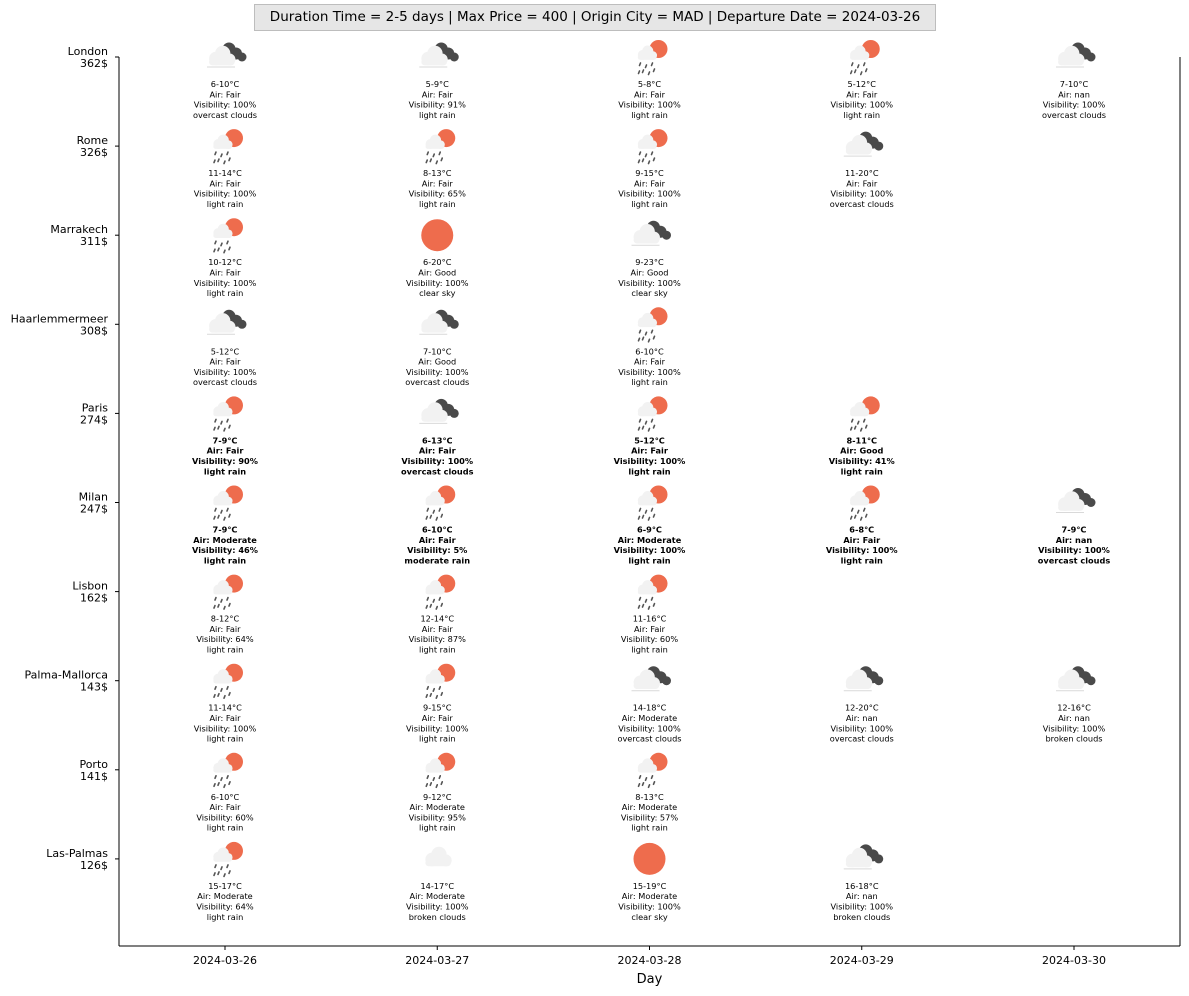  I want to click on temperature-label: 12-20°C, so click(862, 708).